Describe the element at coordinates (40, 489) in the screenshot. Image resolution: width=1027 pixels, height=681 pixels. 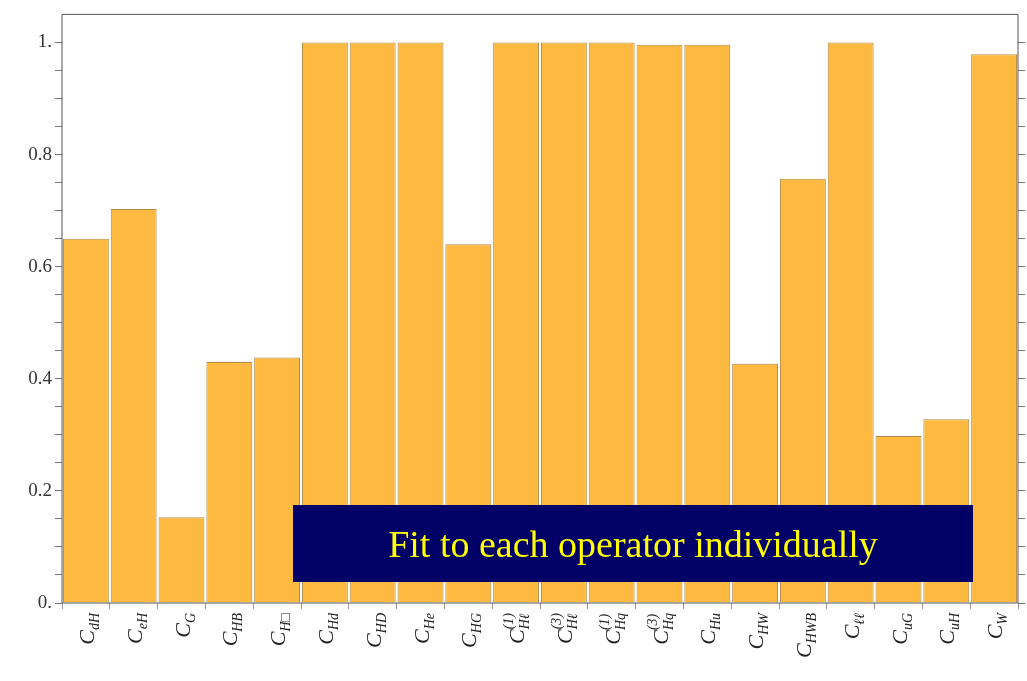
I see `y-tick-label: 0.2` at that location.